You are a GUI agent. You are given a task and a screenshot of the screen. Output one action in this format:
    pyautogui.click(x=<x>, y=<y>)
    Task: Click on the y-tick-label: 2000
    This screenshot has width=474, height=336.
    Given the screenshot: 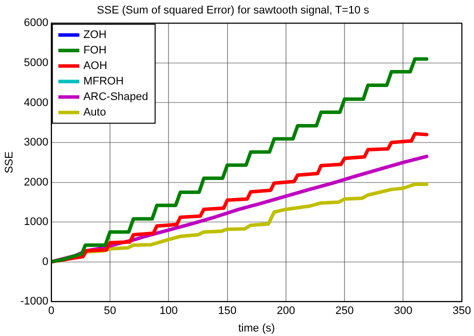 What is the action you would take?
    pyautogui.click(x=36, y=182)
    